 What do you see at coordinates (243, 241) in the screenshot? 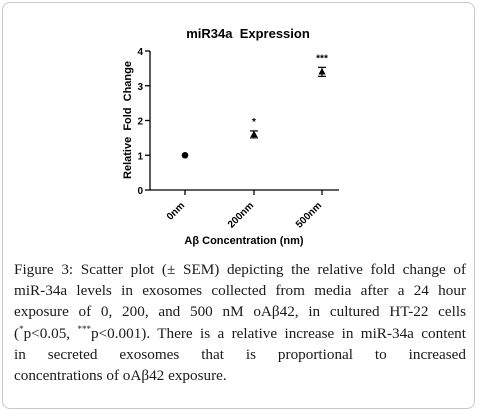
I see `x-axis-label: Aβ Concentration (nm)` at bounding box center [243, 241].